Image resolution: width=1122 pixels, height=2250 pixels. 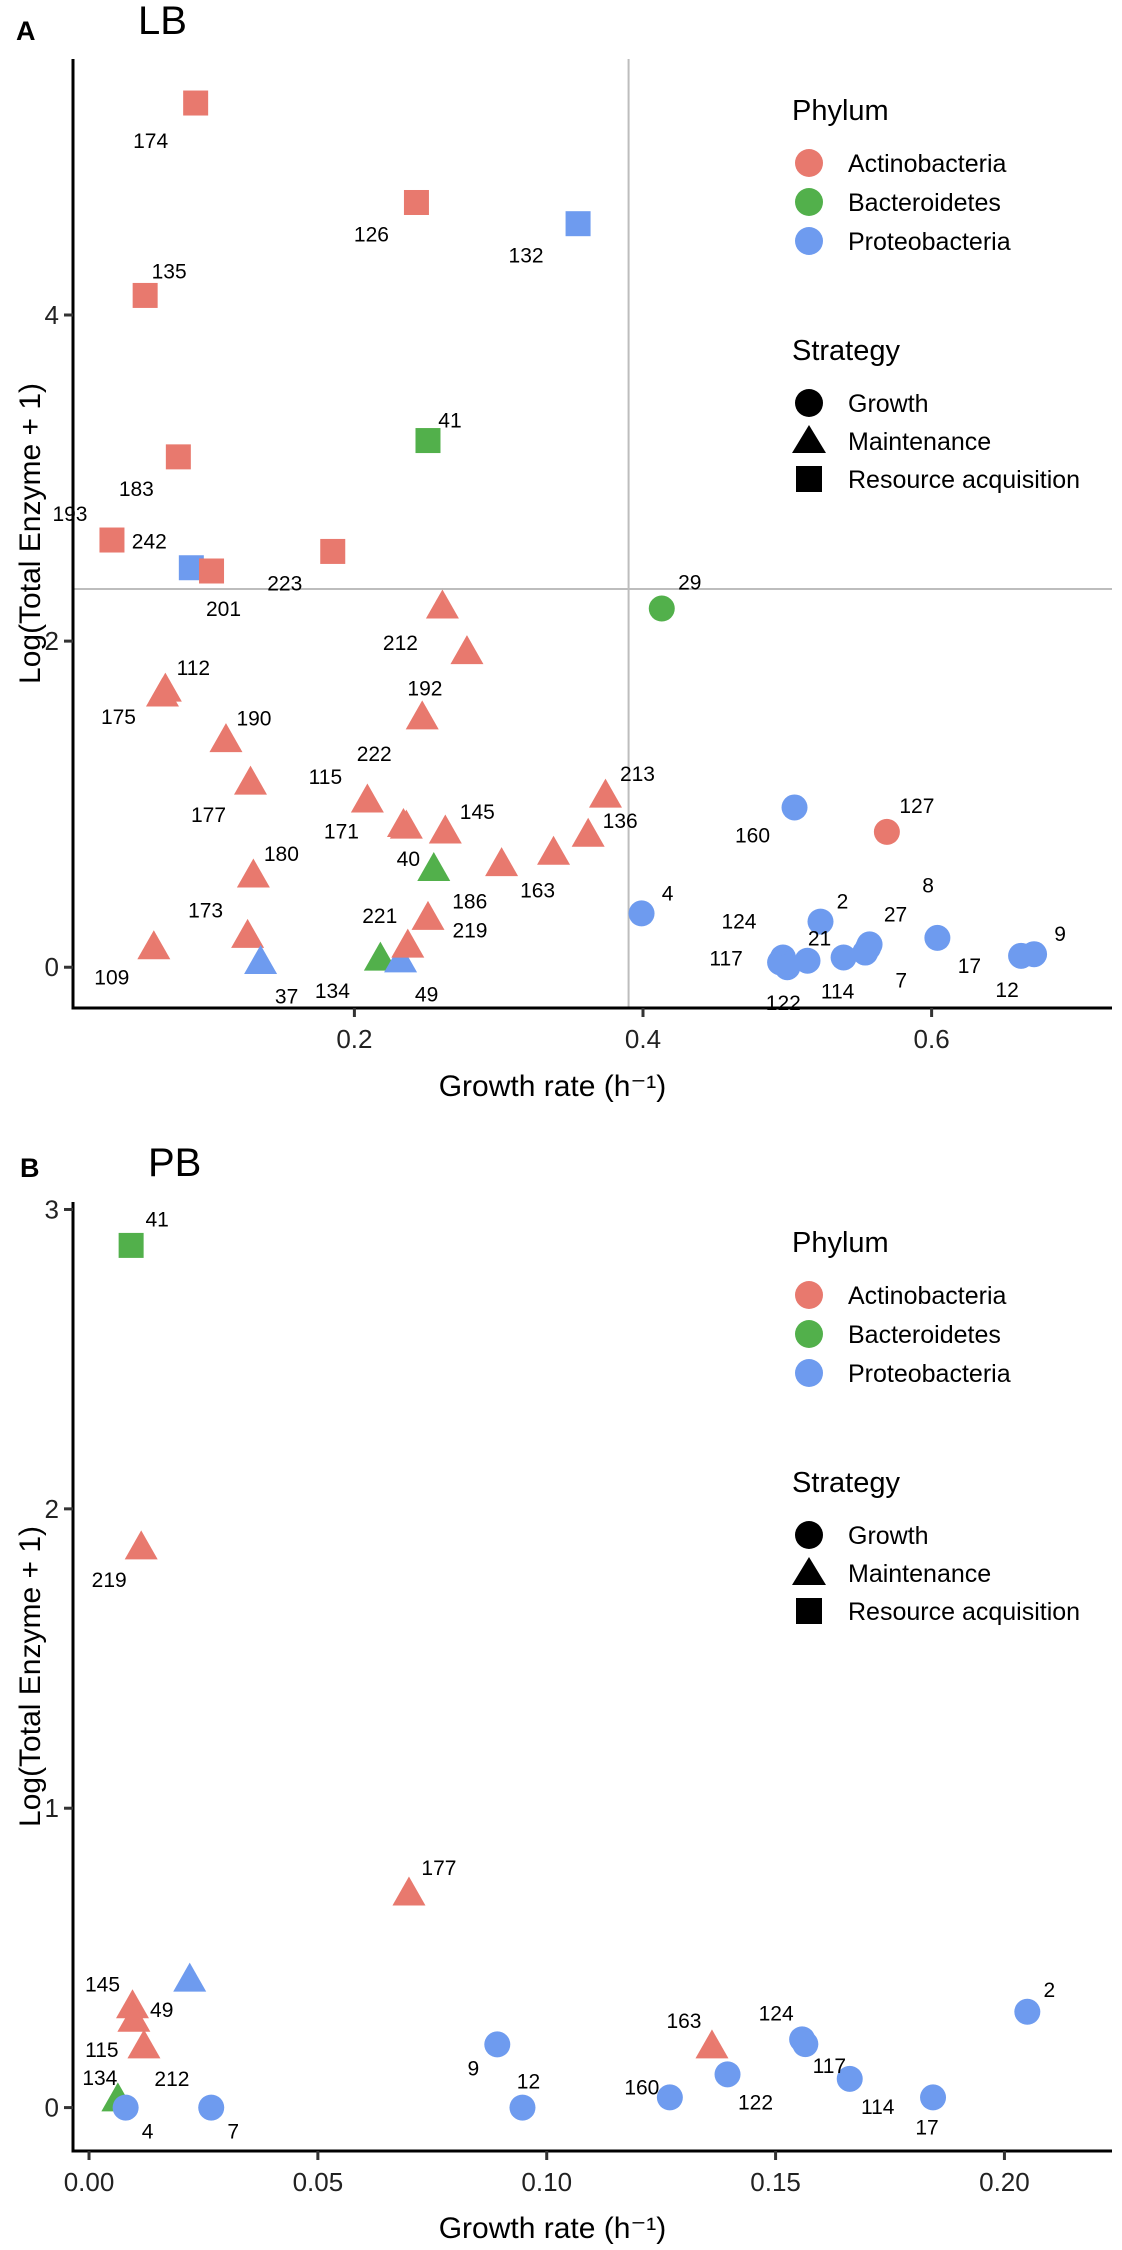 I want to click on point-label: 114, so click(x=838, y=991).